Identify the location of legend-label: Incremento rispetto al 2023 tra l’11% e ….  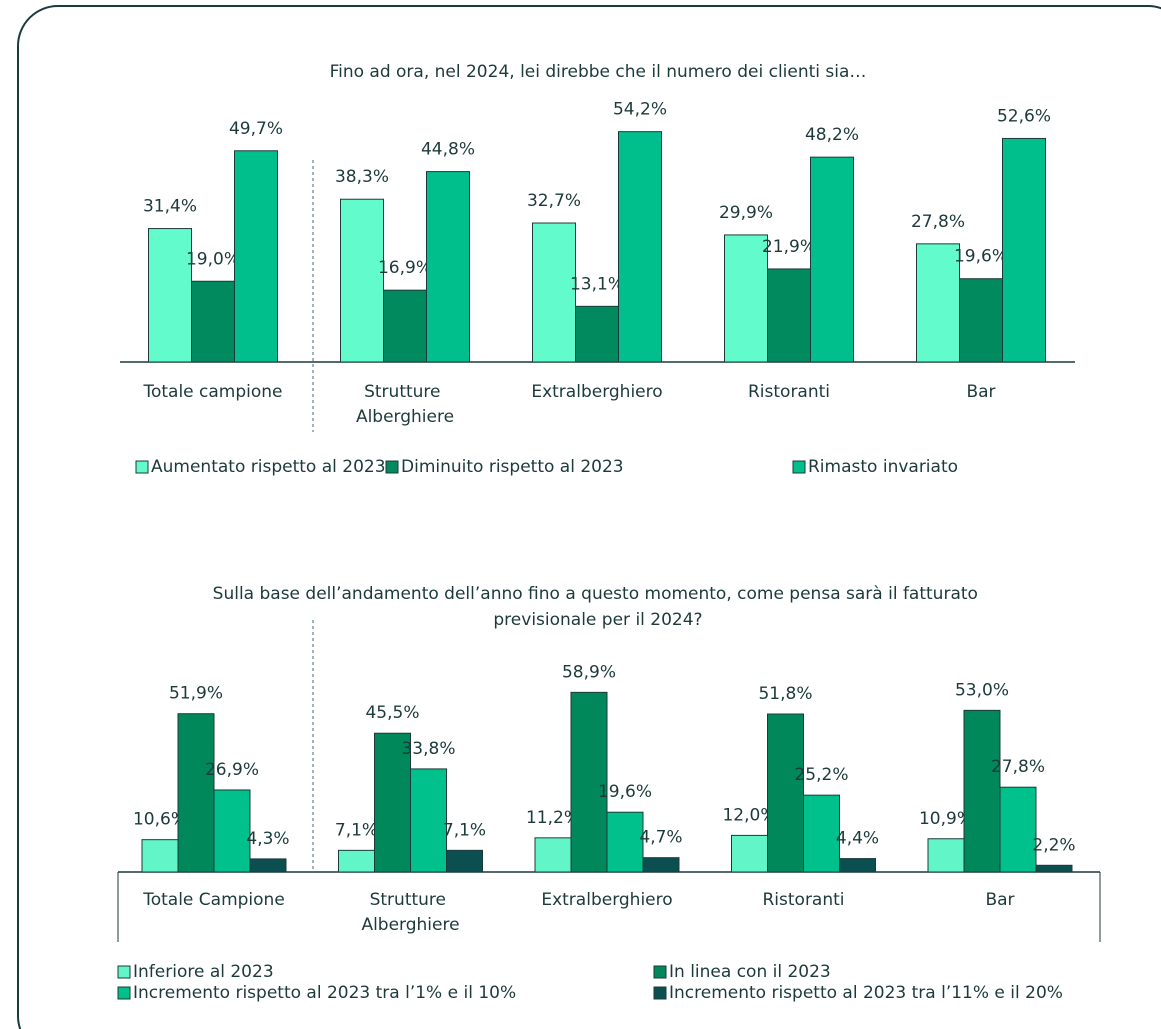
(866, 993).